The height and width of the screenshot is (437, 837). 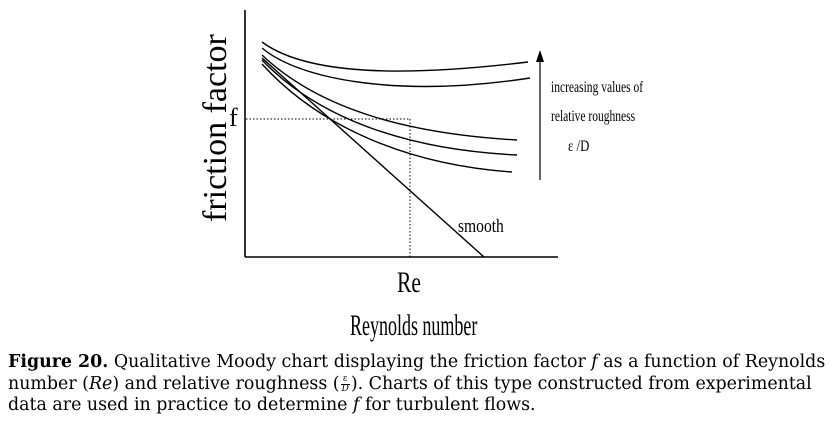 I want to click on caption-text-3: ) and relative roughness (, so click(x=226, y=383).